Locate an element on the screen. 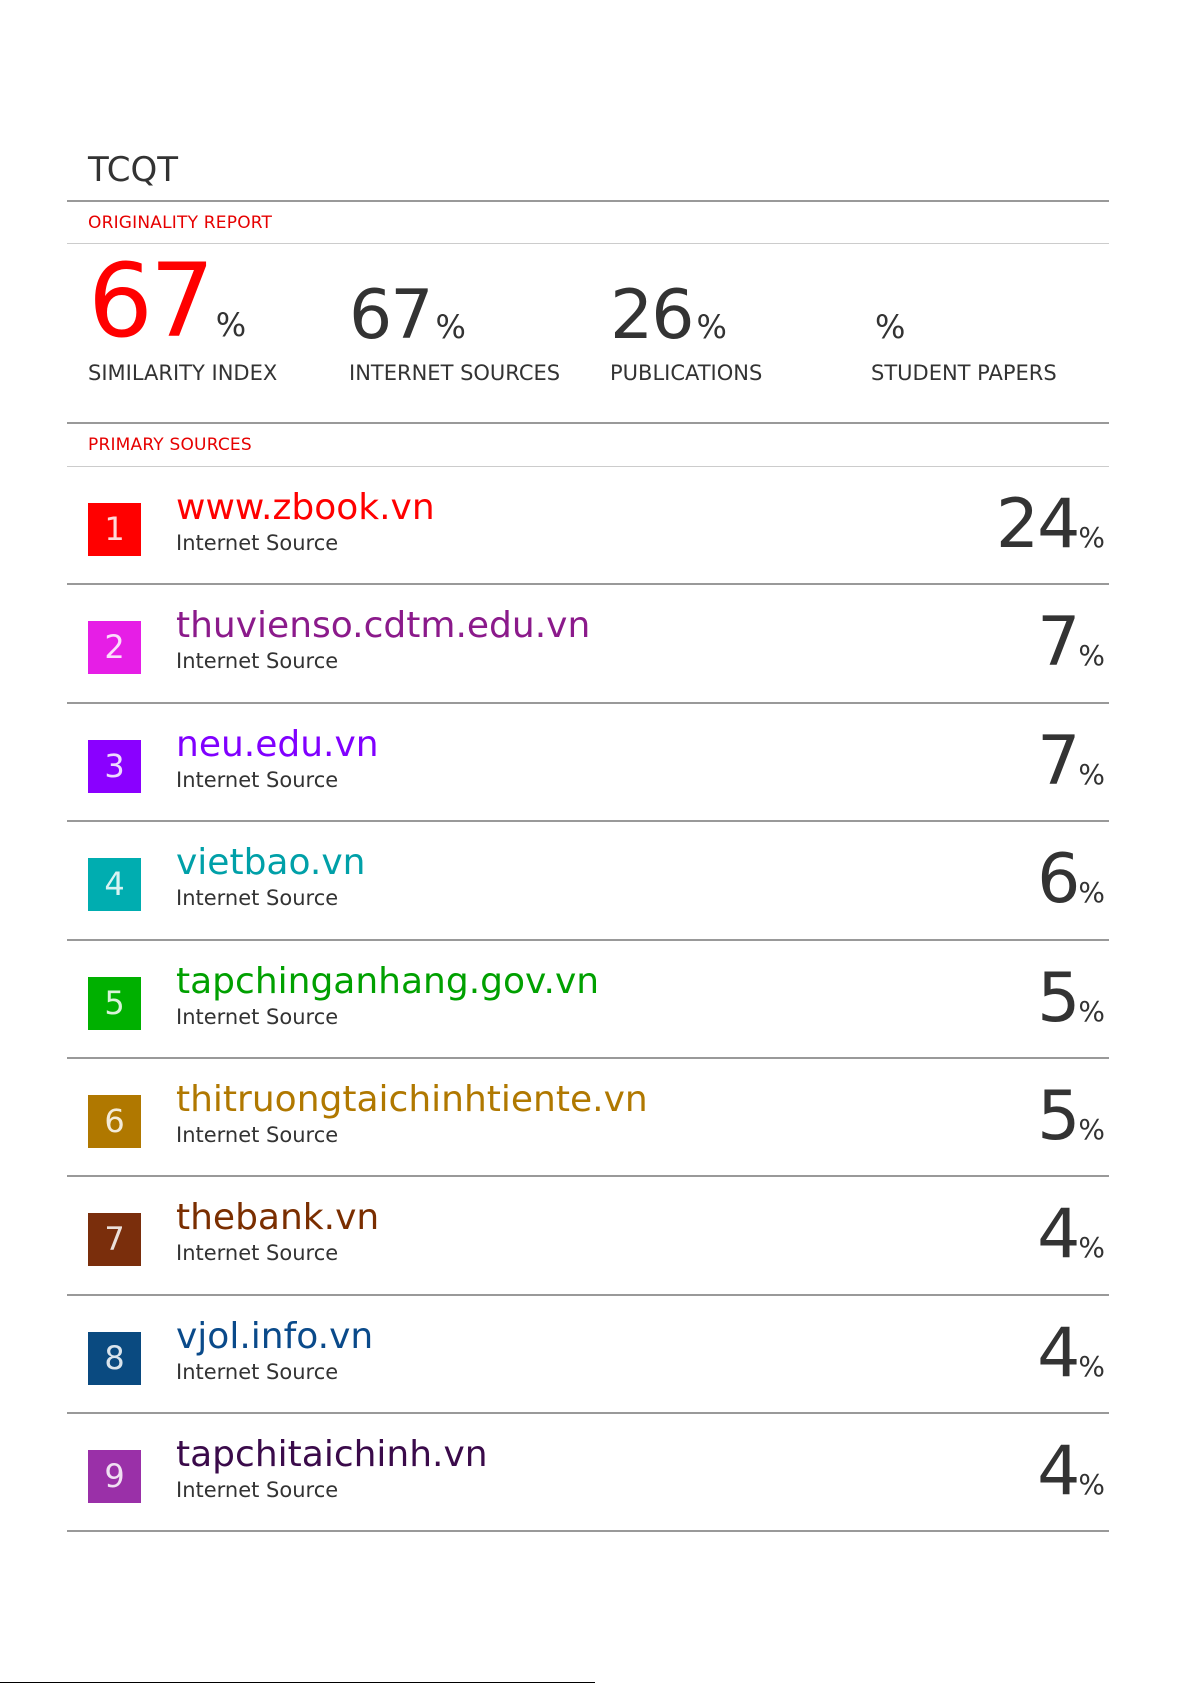 The width and height of the screenshot is (1191, 1685). source-rank-badge: 1 is located at coordinates (114, 529).